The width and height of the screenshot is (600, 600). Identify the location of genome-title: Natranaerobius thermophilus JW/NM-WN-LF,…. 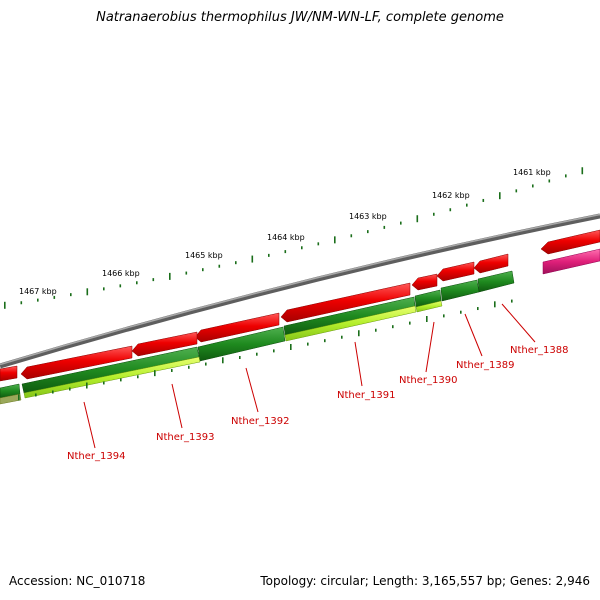
(300, 17).